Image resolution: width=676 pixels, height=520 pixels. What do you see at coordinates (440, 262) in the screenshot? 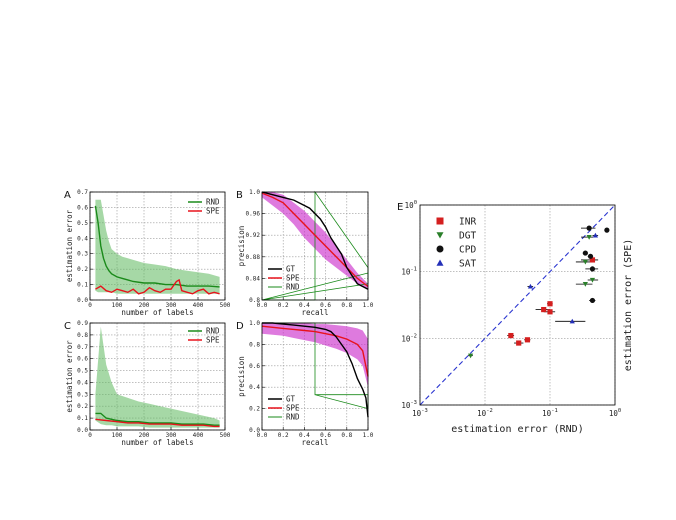
I see `legend-marker-sat` at bounding box center [440, 262].